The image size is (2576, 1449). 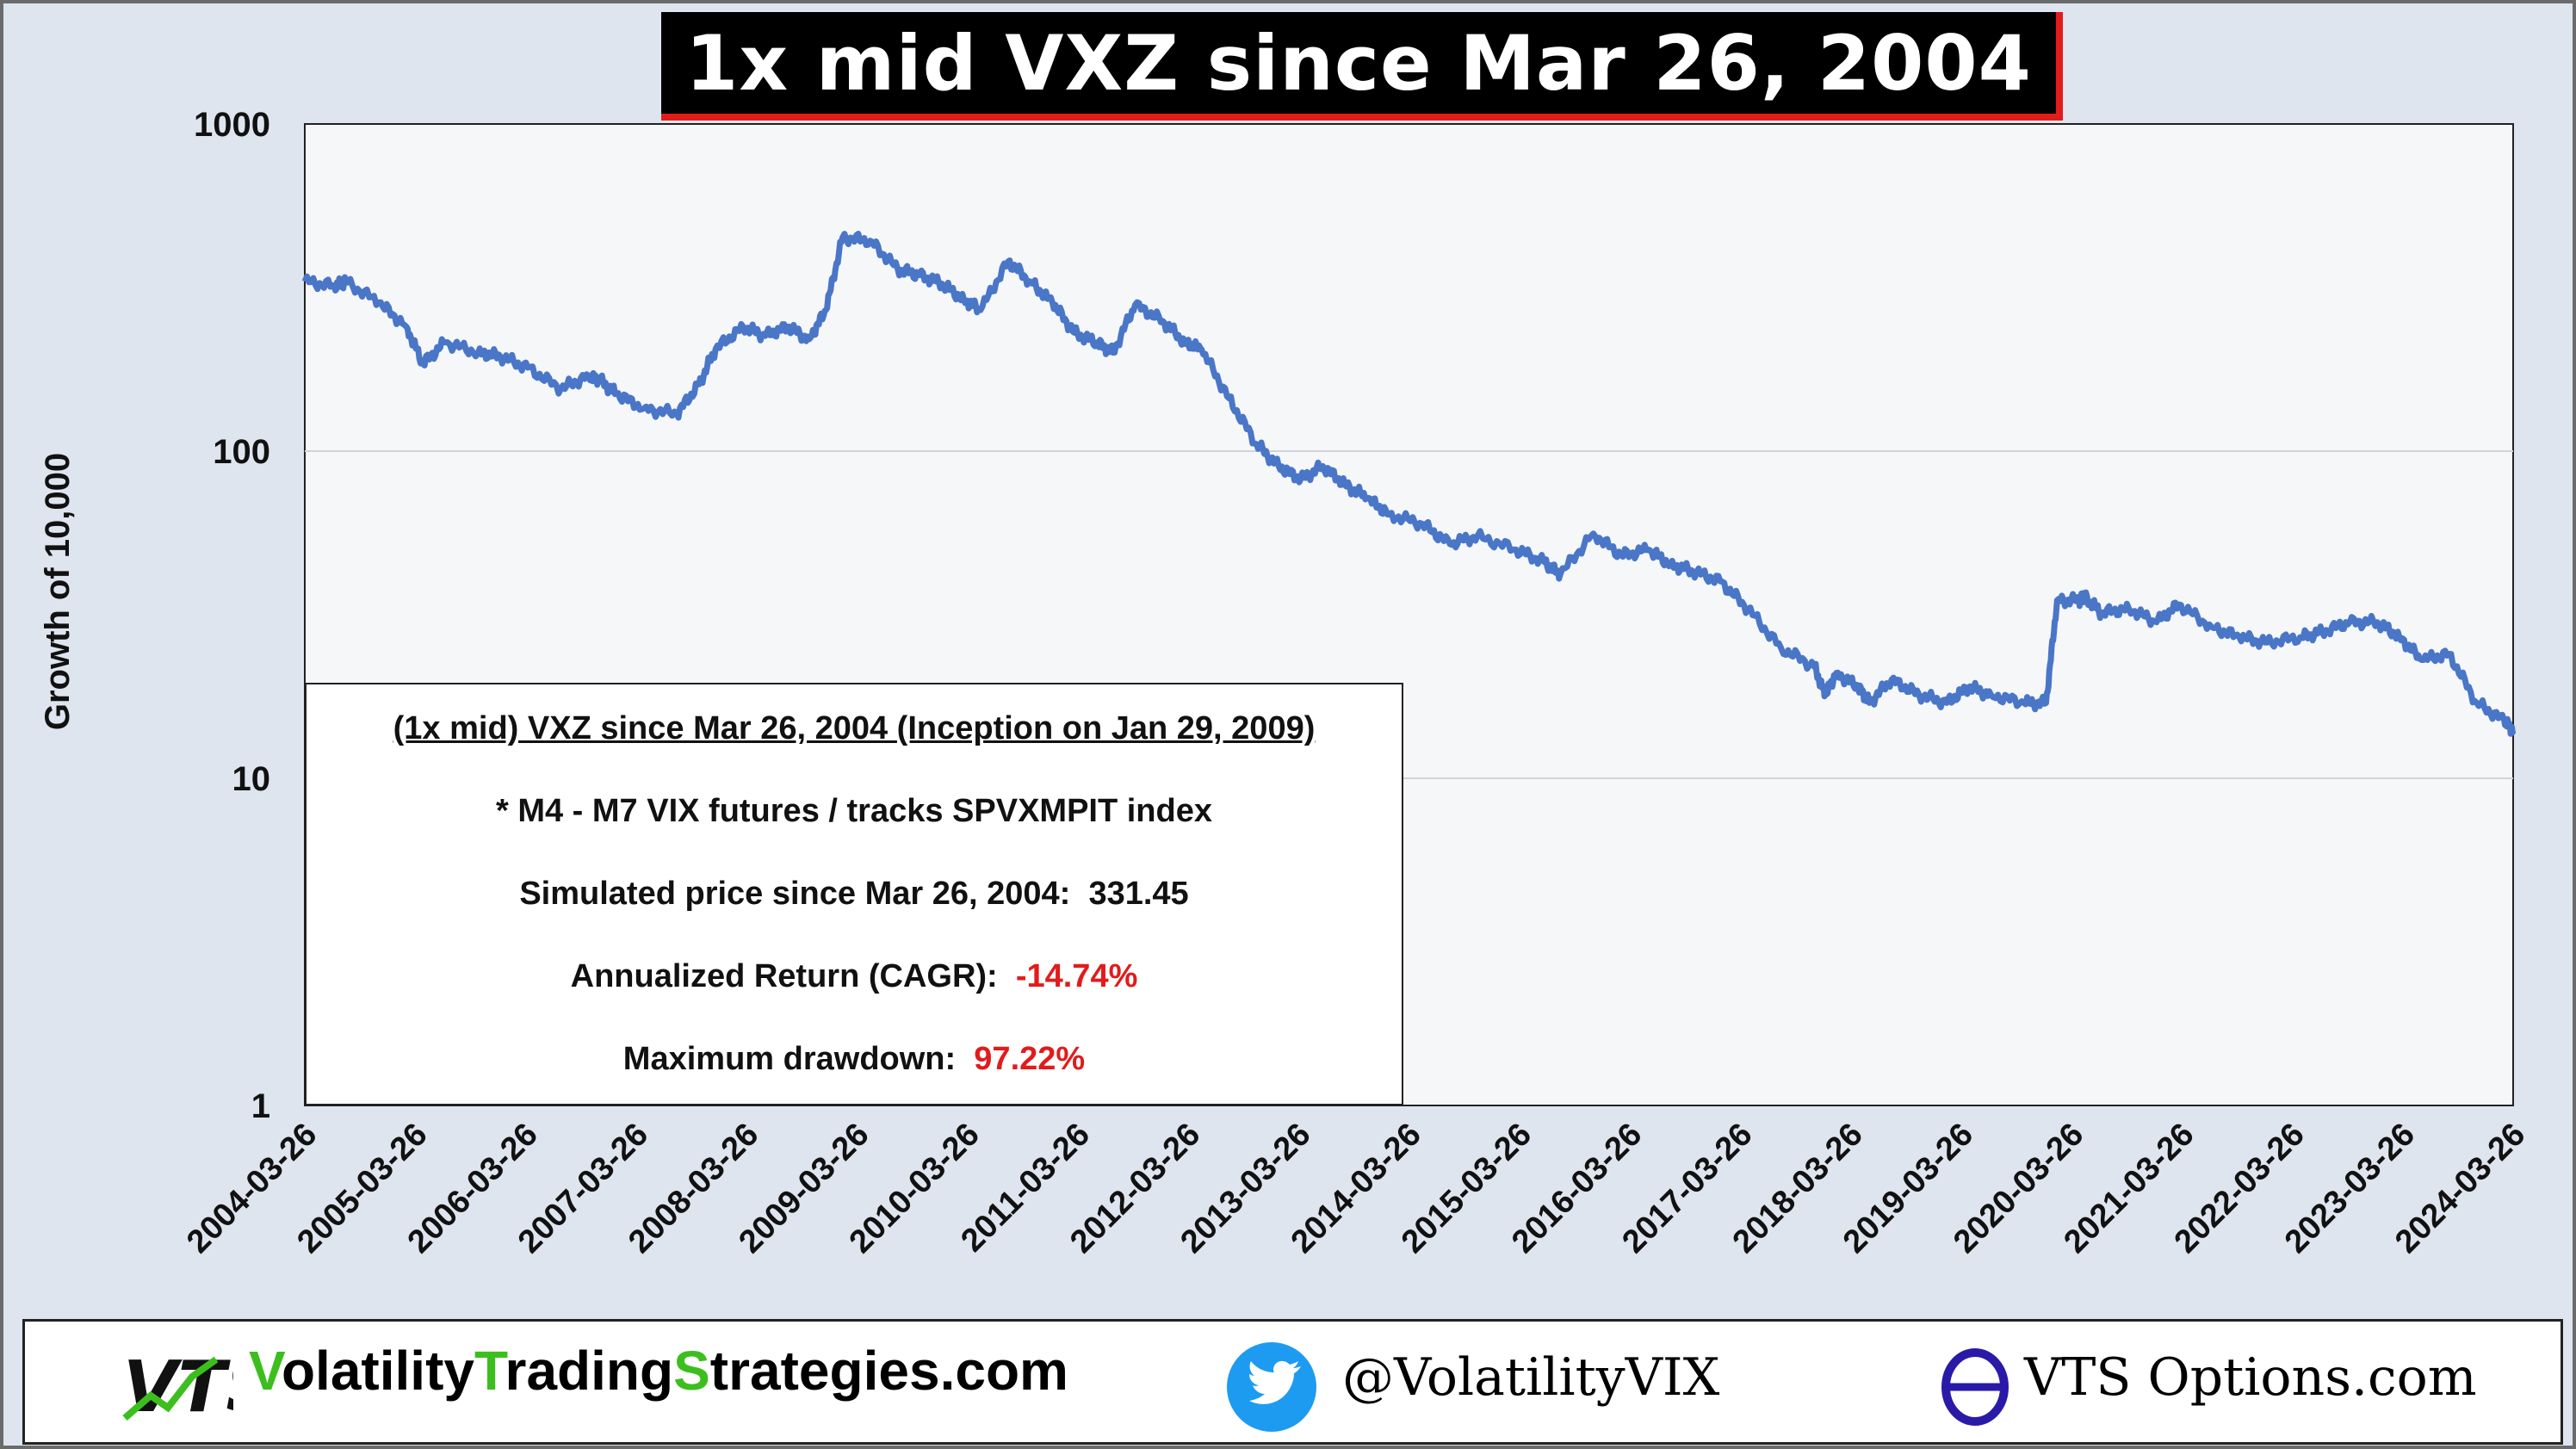 I want to click on stats-price-value: 331.45, so click(x=1138, y=894).